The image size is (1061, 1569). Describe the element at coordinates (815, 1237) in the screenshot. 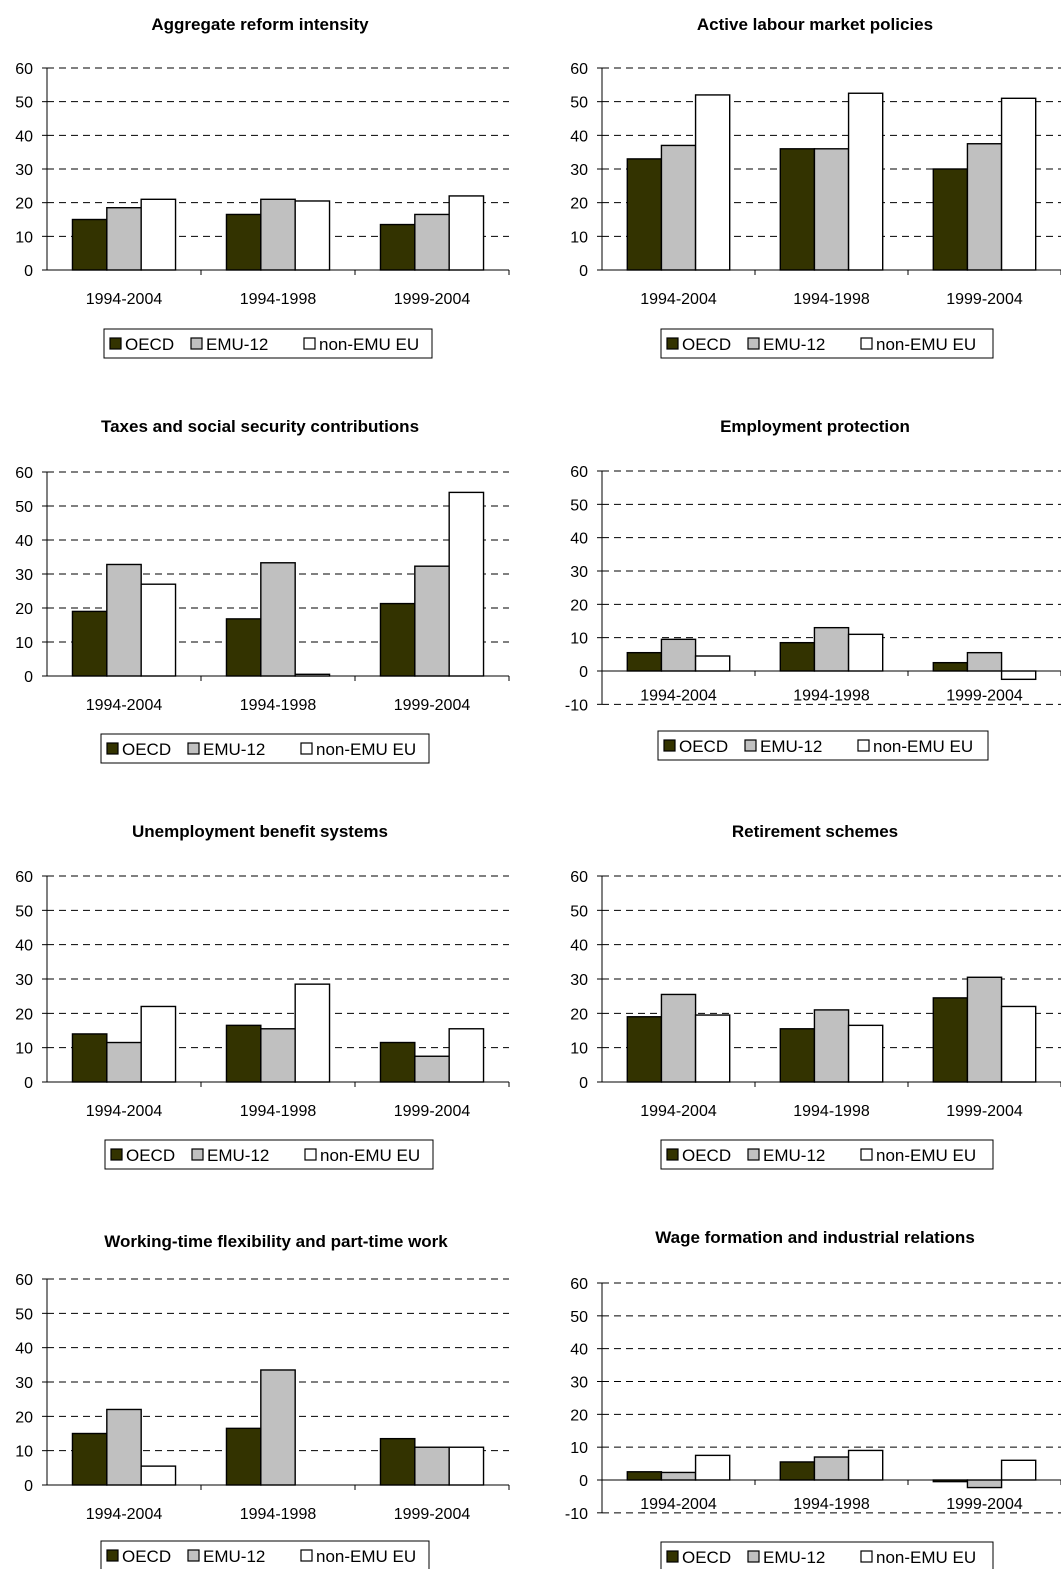

I see `chart-title: Wage formation and industrial relations` at that location.